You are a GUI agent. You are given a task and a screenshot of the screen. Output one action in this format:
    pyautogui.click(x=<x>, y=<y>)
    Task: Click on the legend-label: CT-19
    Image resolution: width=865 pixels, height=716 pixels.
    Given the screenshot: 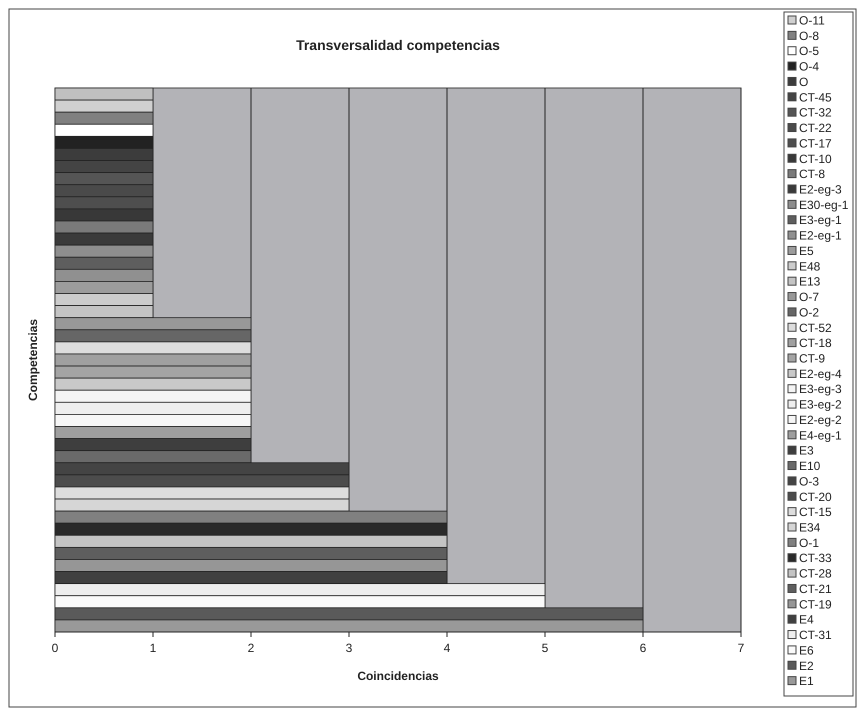 What is the action you would take?
    pyautogui.click(x=815, y=604)
    